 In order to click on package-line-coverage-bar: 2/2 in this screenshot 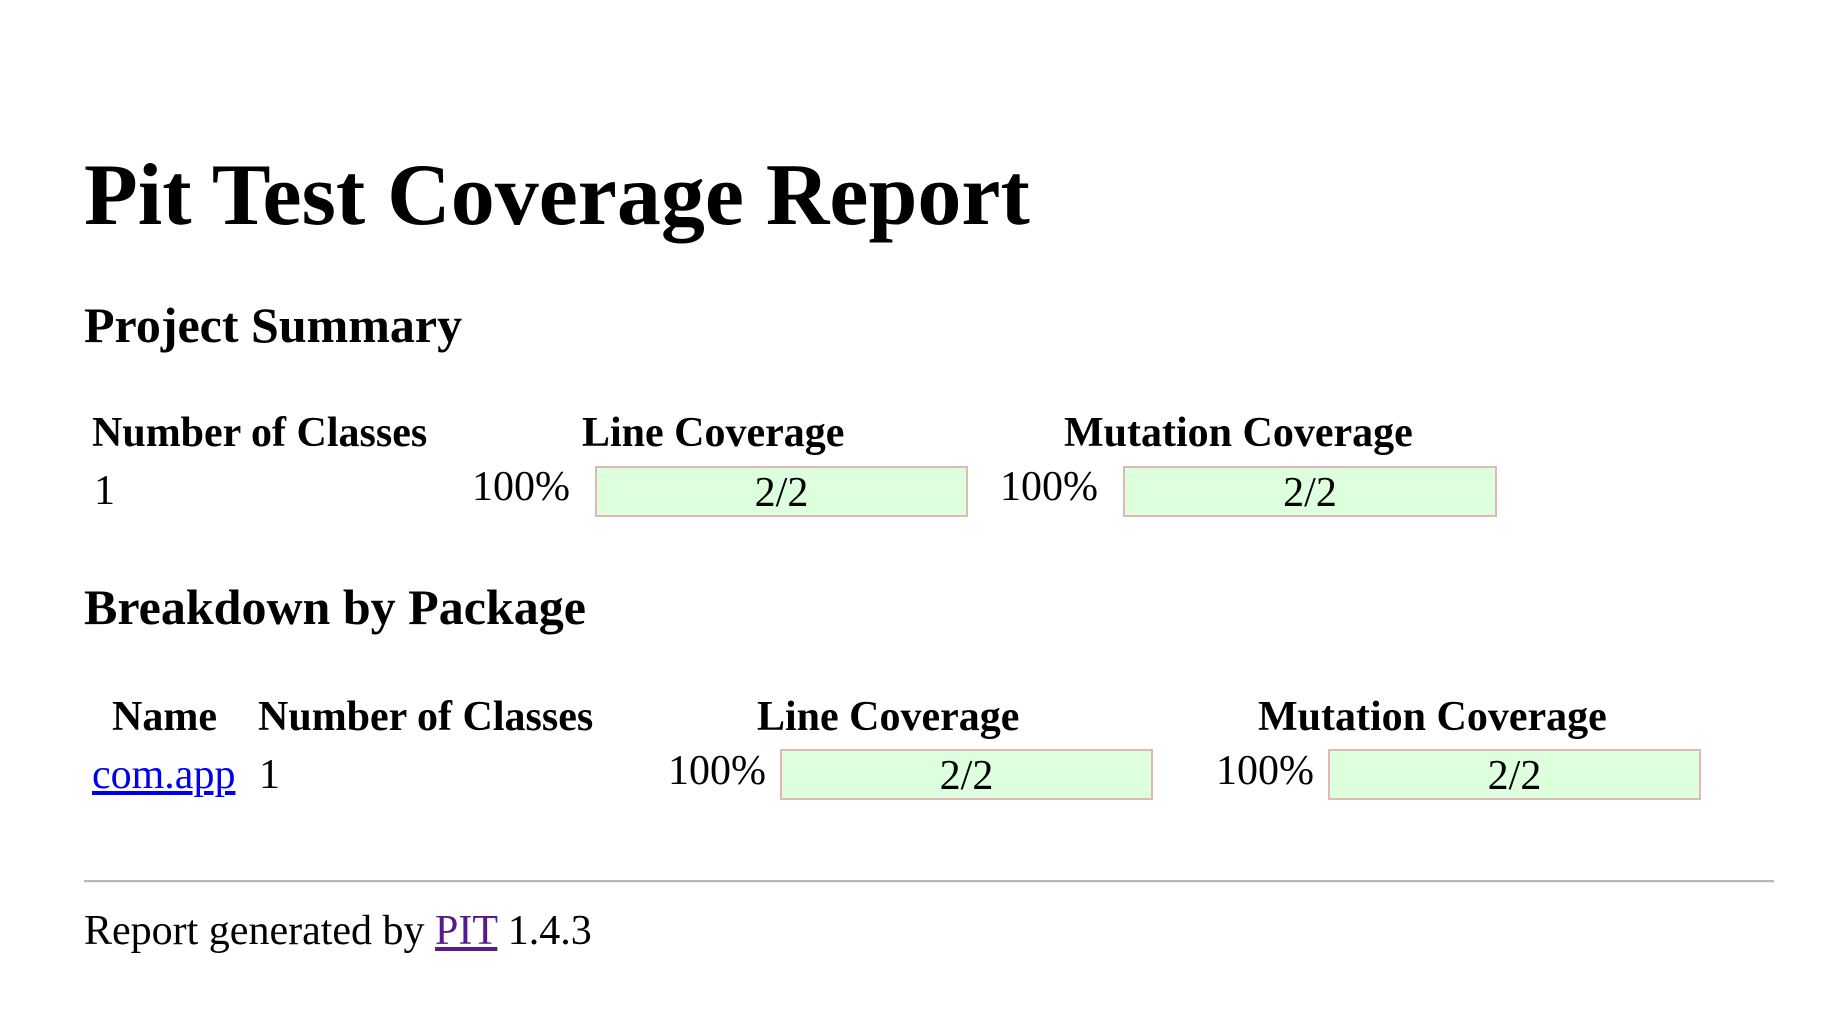, I will do `click(966, 774)`.